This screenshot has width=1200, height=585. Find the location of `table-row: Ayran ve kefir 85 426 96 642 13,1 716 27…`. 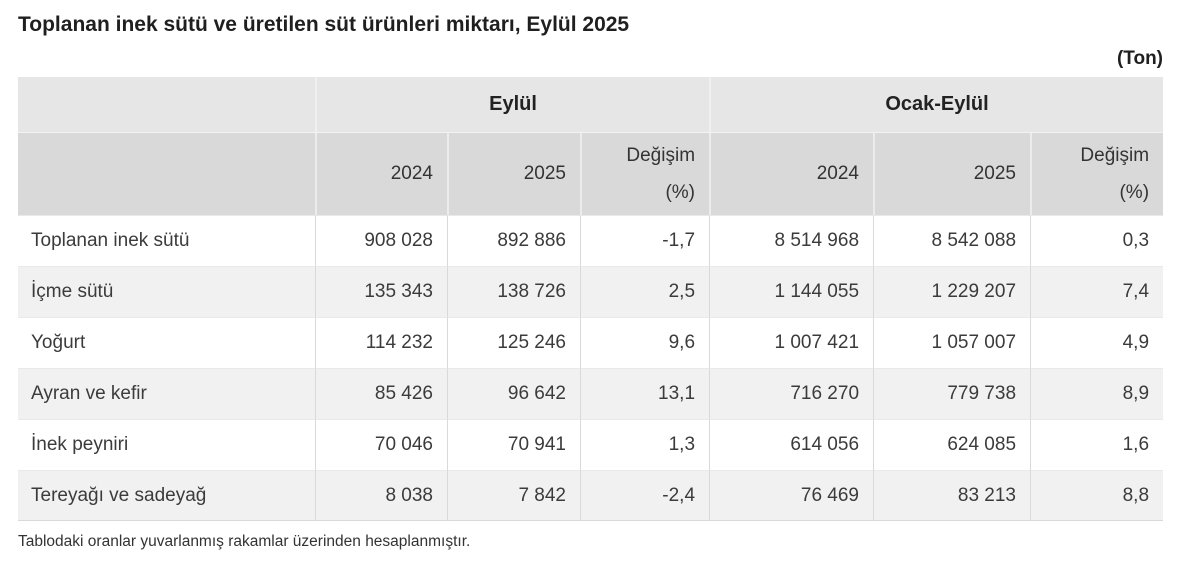

table-row: Ayran ve kefir 85 426 96 642 13,1 716 27… is located at coordinates (591, 393).